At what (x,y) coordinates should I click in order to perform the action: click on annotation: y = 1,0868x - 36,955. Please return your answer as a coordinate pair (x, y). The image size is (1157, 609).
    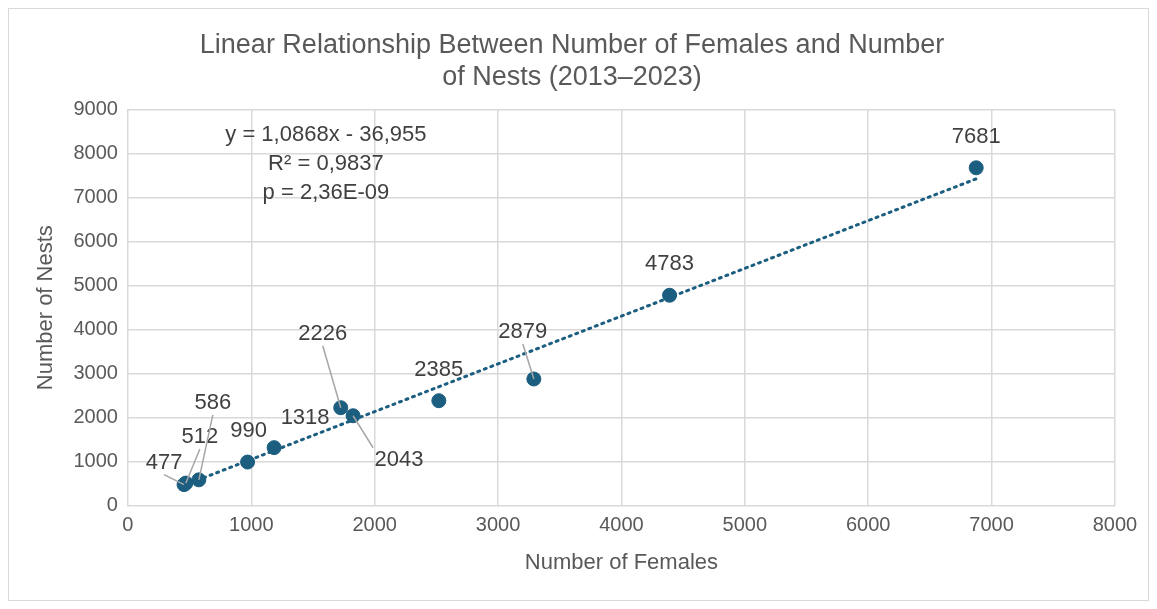
    Looking at the image, I should click on (326, 133).